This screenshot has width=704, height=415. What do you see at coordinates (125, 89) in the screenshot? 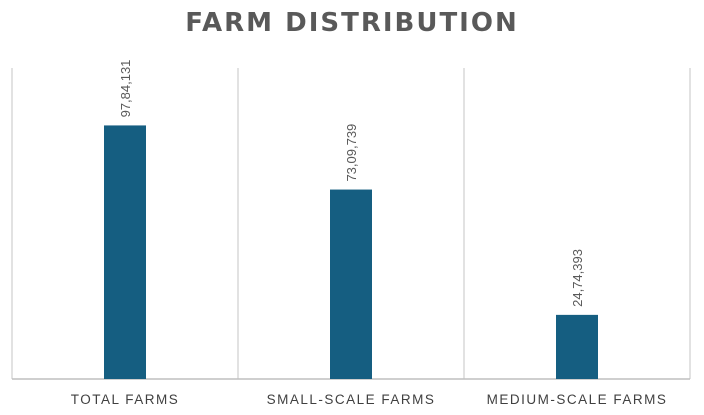
I see `data-label: 97,84,131` at bounding box center [125, 89].